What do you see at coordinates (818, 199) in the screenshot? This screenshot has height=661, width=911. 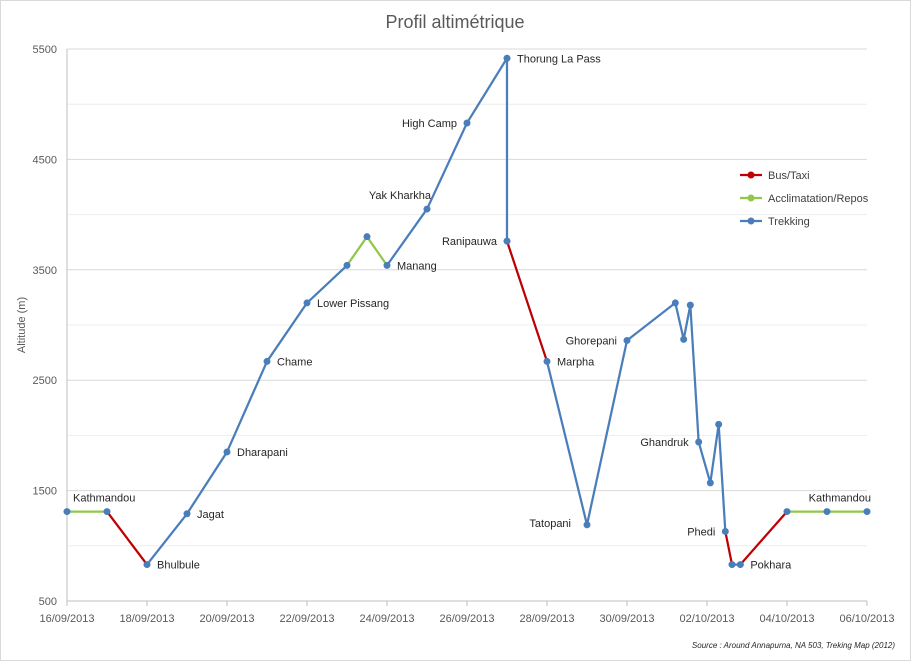 I see `legend-label: Acclimatation/Repos` at bounding box center [818, 199].